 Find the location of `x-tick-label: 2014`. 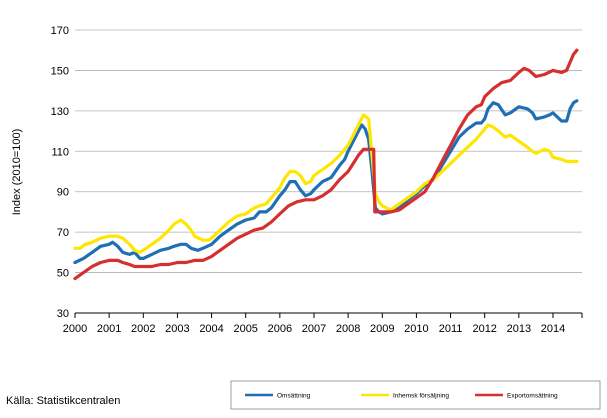

x-tick-label: 2014 is located at coordinates (553, 329).